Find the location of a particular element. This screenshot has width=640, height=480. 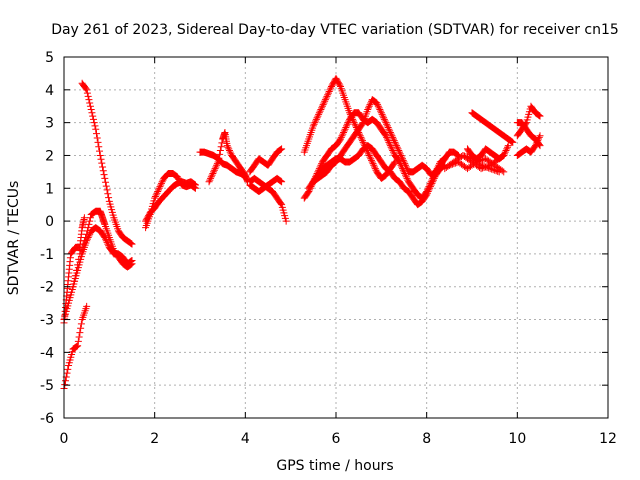

y-tick-label: 3 is located at coordinates (49, 124).